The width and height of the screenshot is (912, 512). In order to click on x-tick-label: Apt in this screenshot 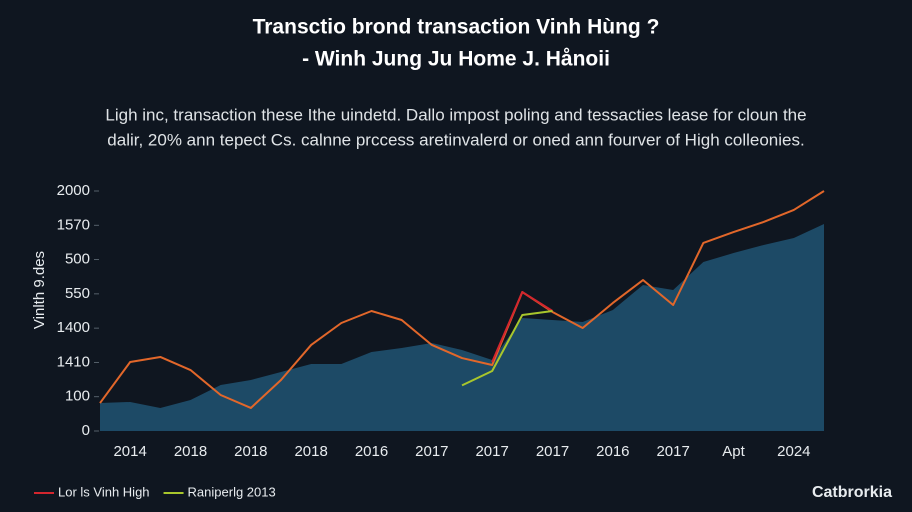, I will do `click(733, 451)`.